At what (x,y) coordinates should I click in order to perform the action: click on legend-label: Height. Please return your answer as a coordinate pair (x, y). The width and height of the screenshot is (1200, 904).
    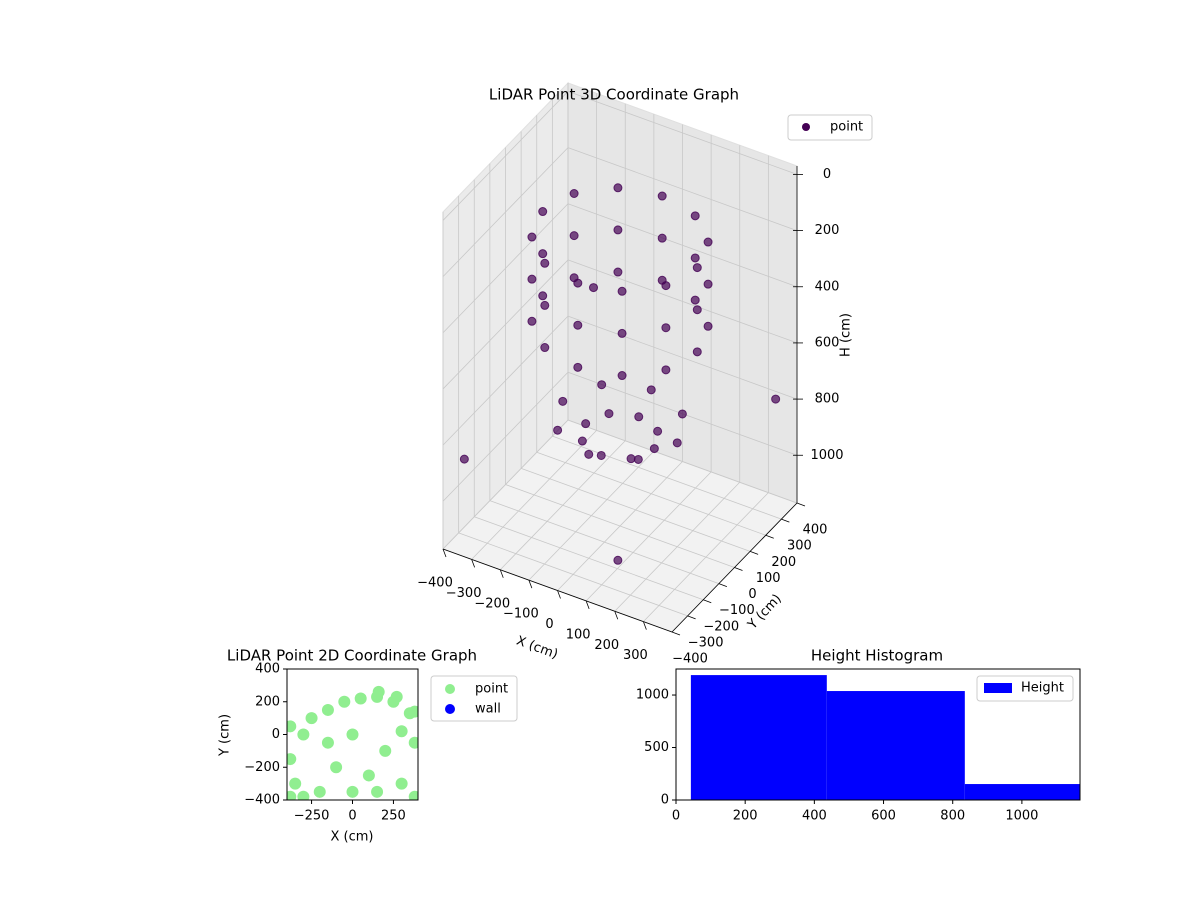
    Looking at the image, I should click on (1042, 688).